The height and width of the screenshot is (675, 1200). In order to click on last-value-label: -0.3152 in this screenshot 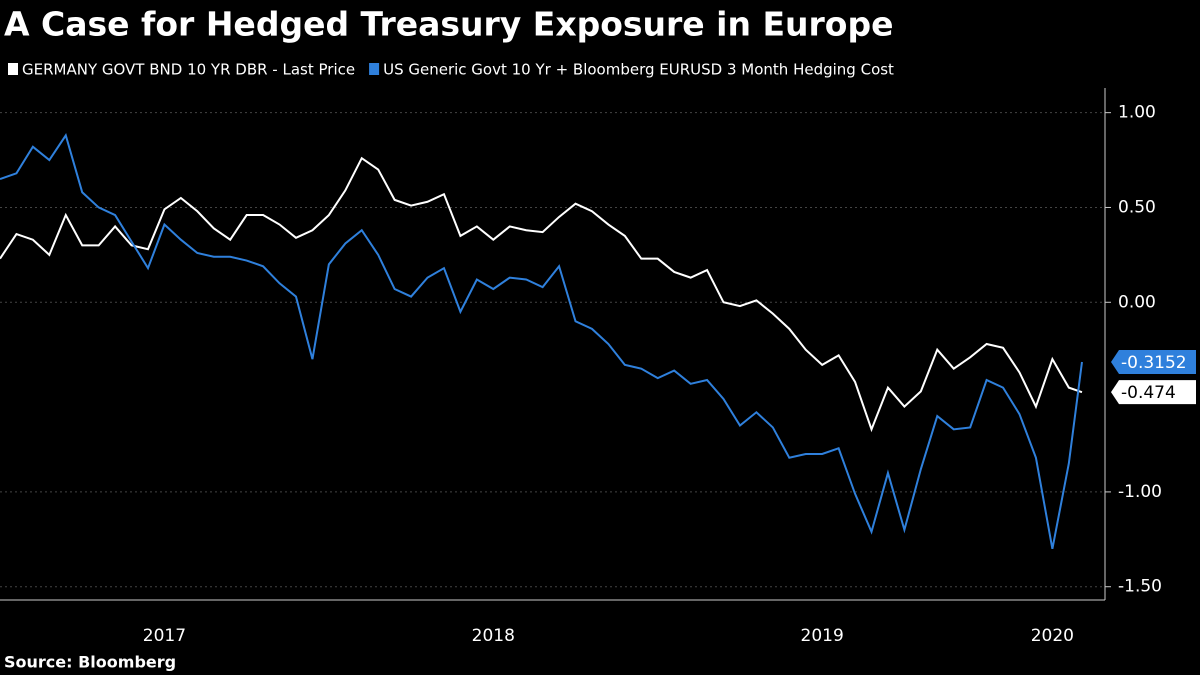, I will do `click(1154, 363)`.